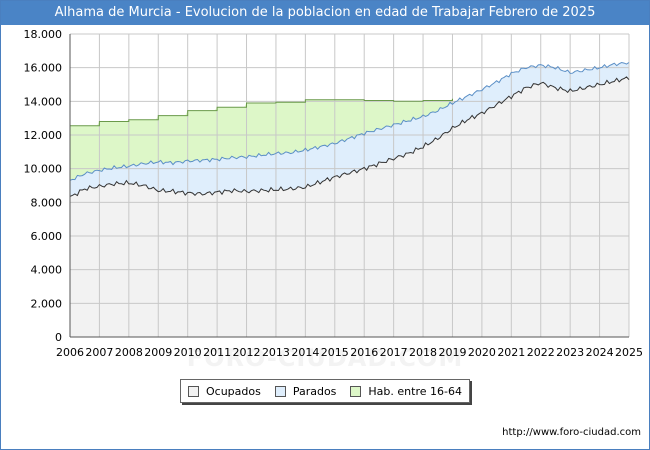 The height and width of the screenshot is (450, 650). What do you see at coordinates (70, 352) in the screenshot?
I see `x-tick-label: 2006` at bounding box center [70, 352].